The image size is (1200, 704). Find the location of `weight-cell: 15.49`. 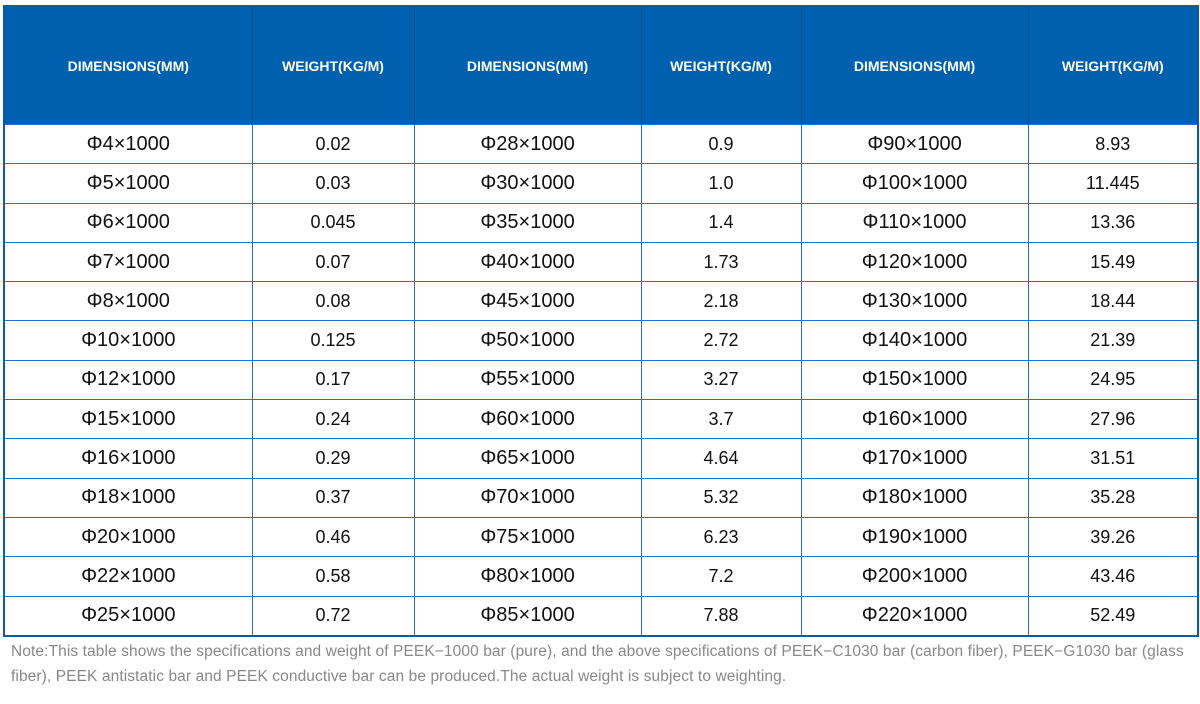

weight-cell: 15.49 is located at coordinates (1113, 262).